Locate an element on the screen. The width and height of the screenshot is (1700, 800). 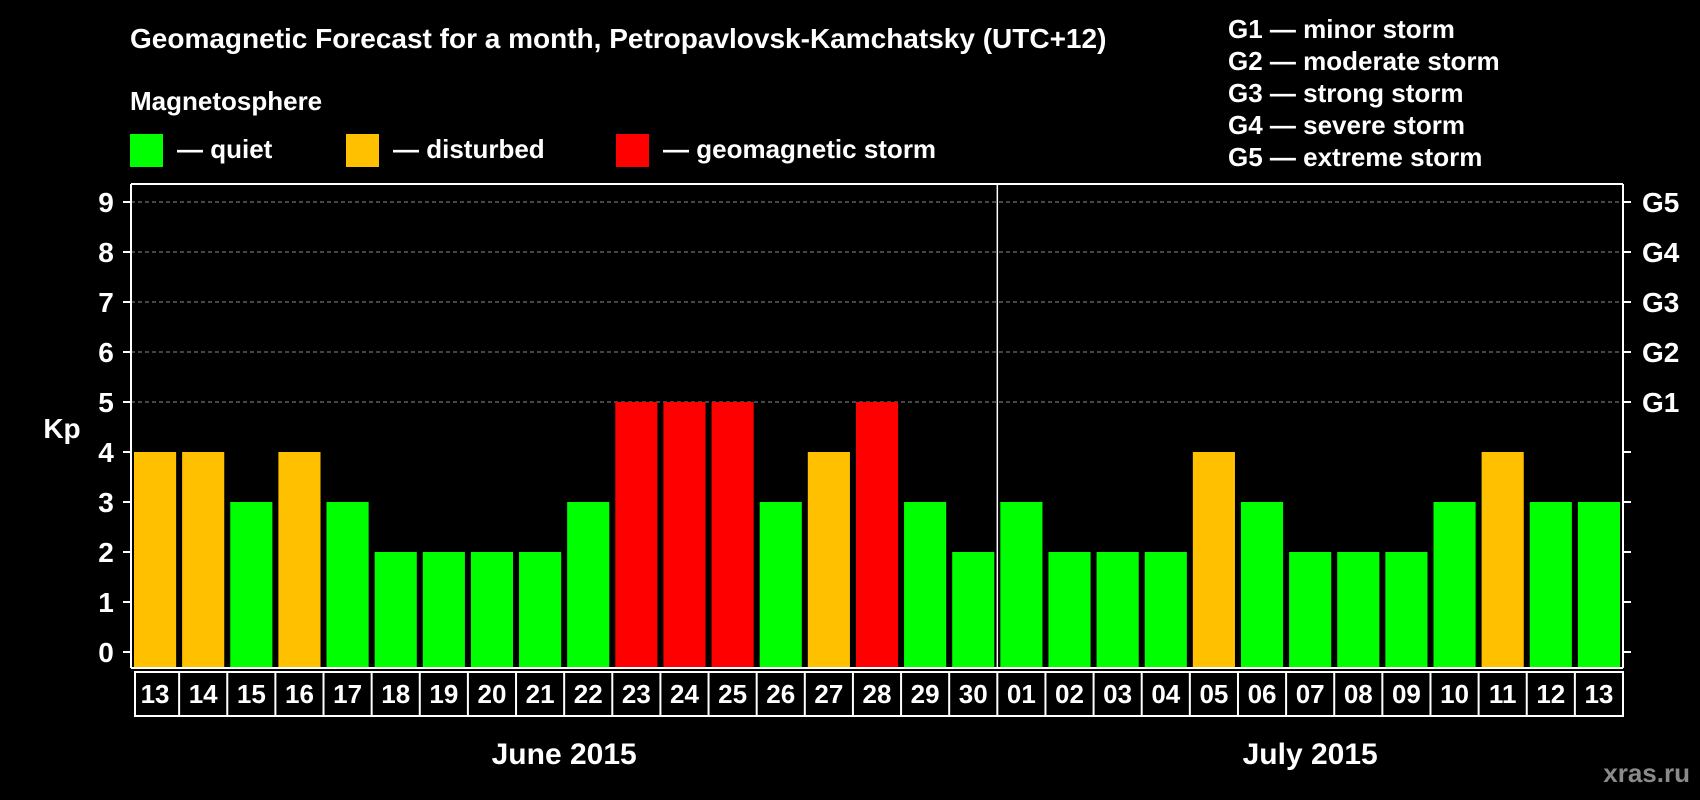
legend-swatch-storm is located at coordinates (632, 150).